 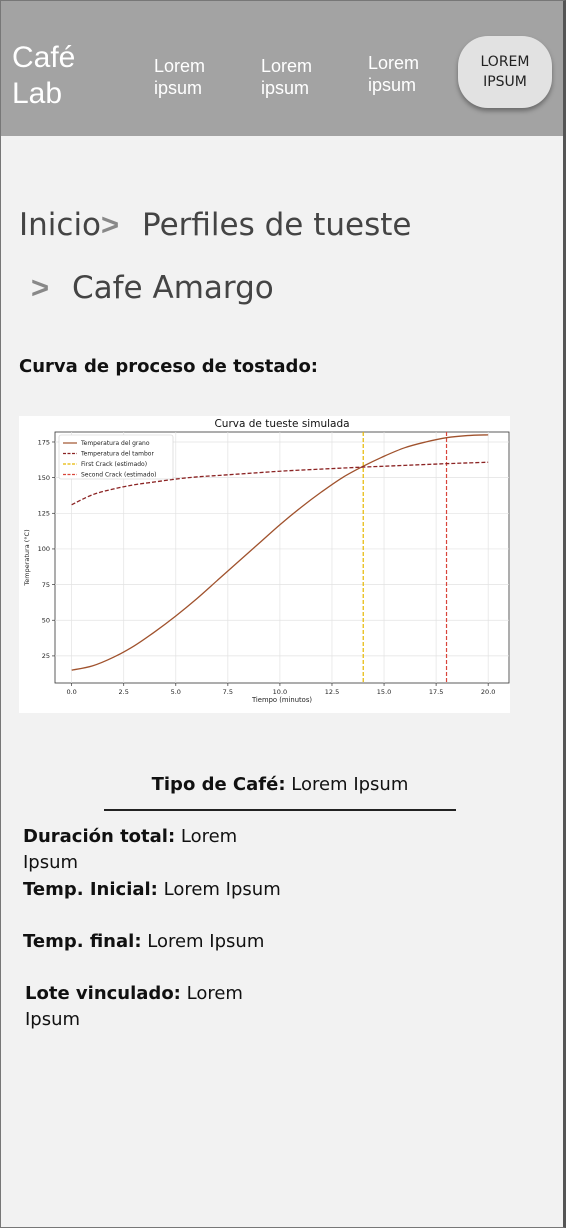 What do you see at coordinates (103, 993) in the screenshot?
I see `batch-label: Lote vinculado:` at bounding box center [103, 993].